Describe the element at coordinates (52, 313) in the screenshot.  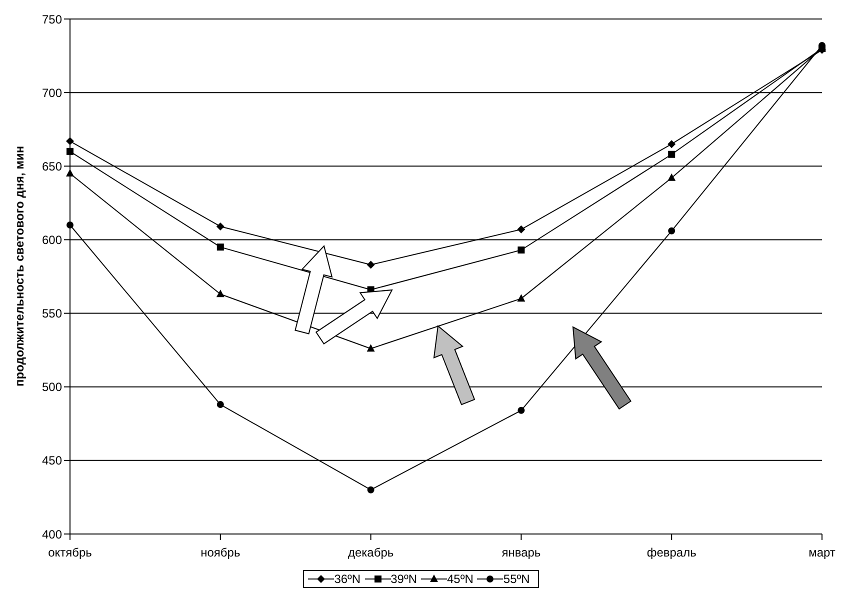
I see `y-tick-label: 550` at that location.